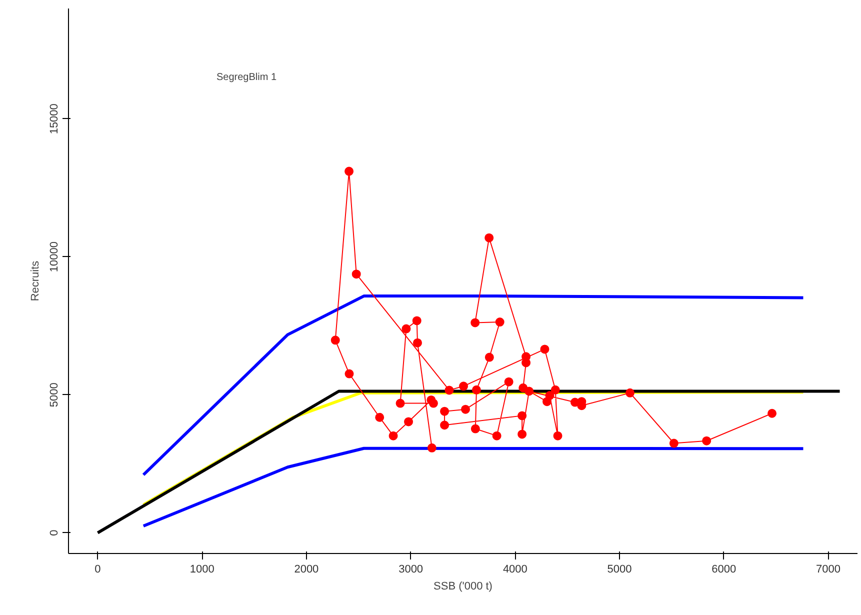 This screenshot has height=615, width=861. Describe the element at coordinates (54, 119) in the screenshot. I see `y-tick-label: 15000` at that location.